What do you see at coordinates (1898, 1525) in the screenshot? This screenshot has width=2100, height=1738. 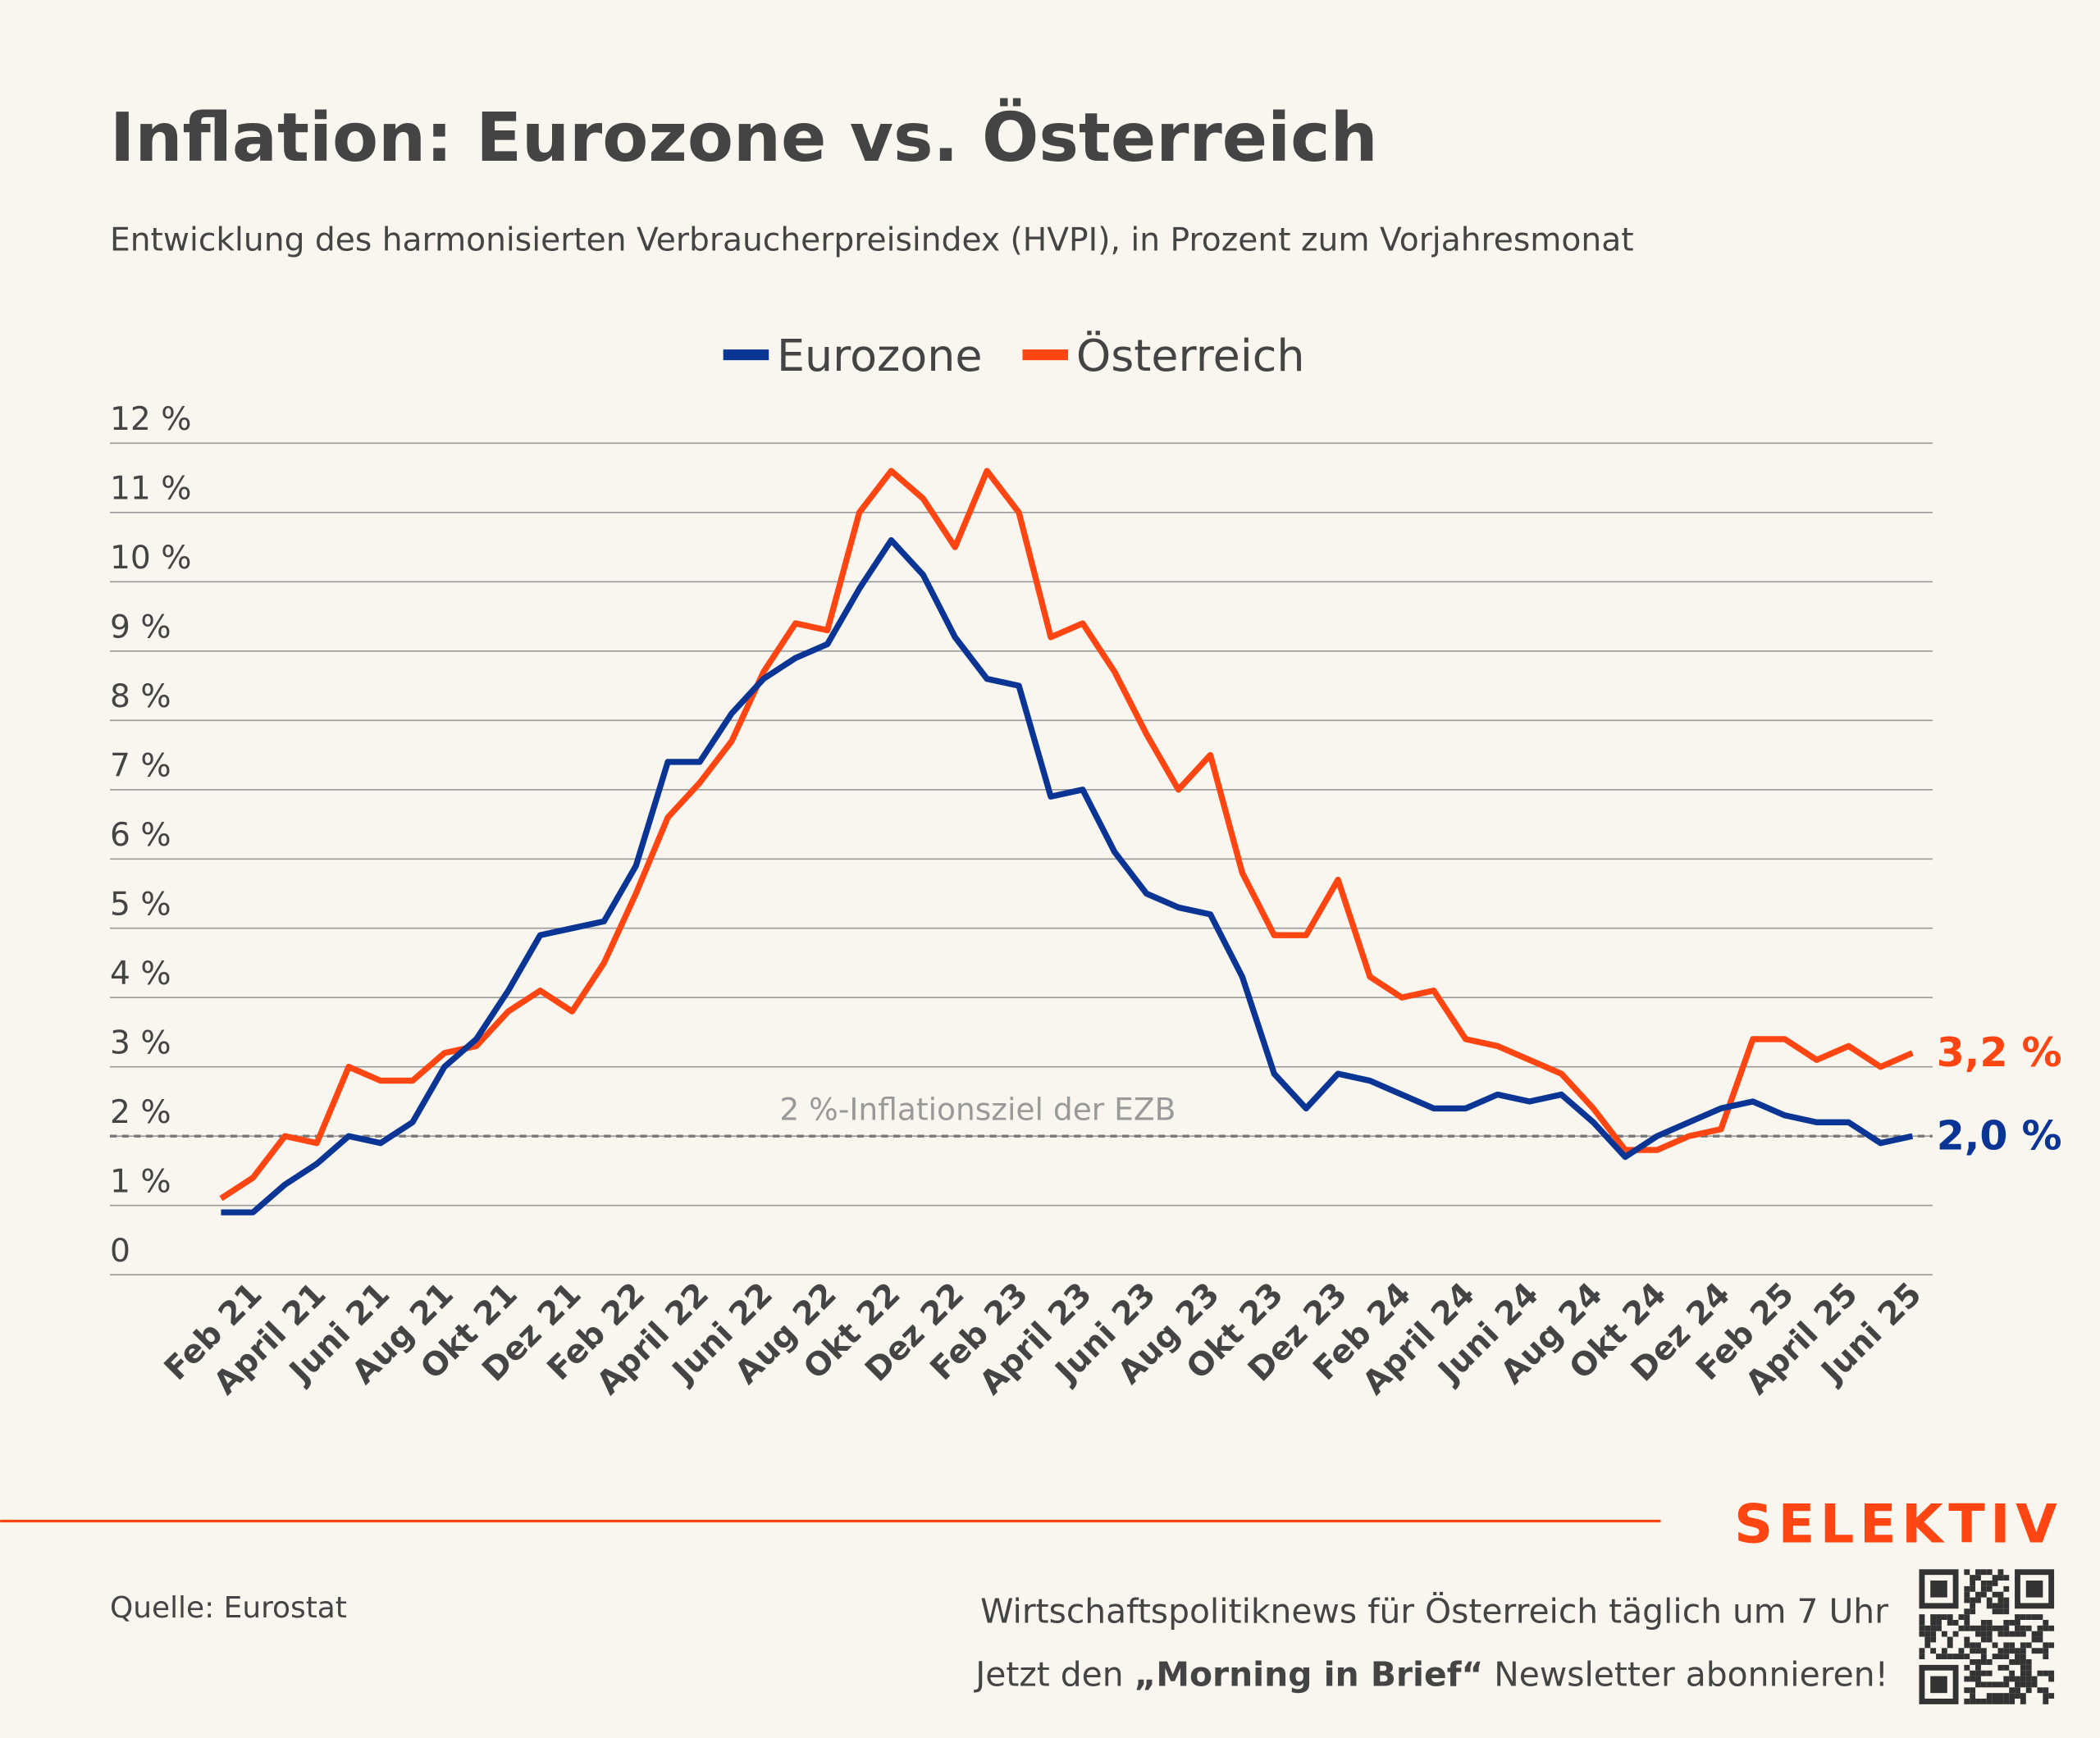 I see `brand: SELEKTIV` at bounding box center [1898, 1525].